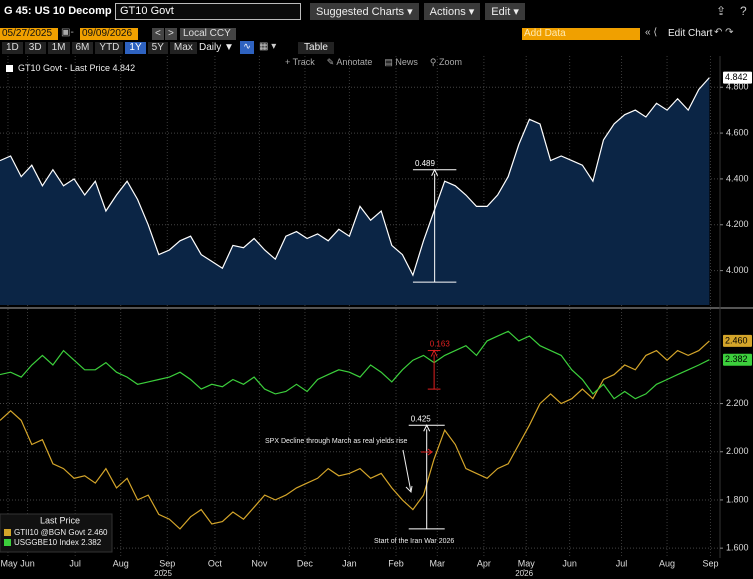 The image size is (753, 579). Describe the element at coordinates (82, 48) in the screenshot. I see `period-button: 6M` at that location.